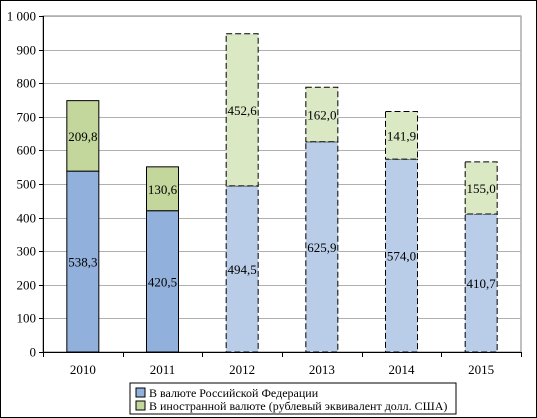 This screenshot has height=418, width=537. I want to click on legend-box, so click(293, 398).